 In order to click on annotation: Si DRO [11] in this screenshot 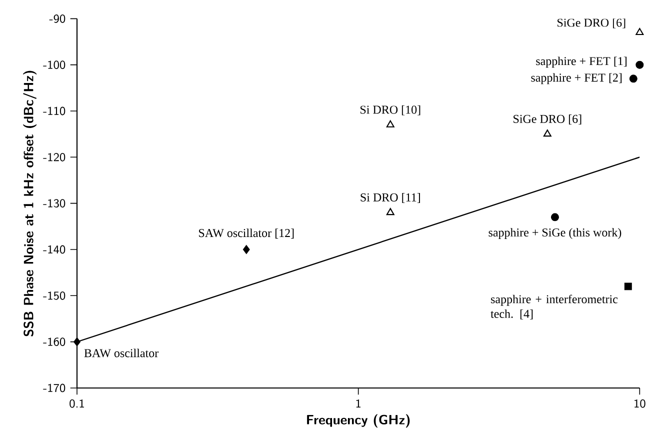, I will do `click(390, 198)`.